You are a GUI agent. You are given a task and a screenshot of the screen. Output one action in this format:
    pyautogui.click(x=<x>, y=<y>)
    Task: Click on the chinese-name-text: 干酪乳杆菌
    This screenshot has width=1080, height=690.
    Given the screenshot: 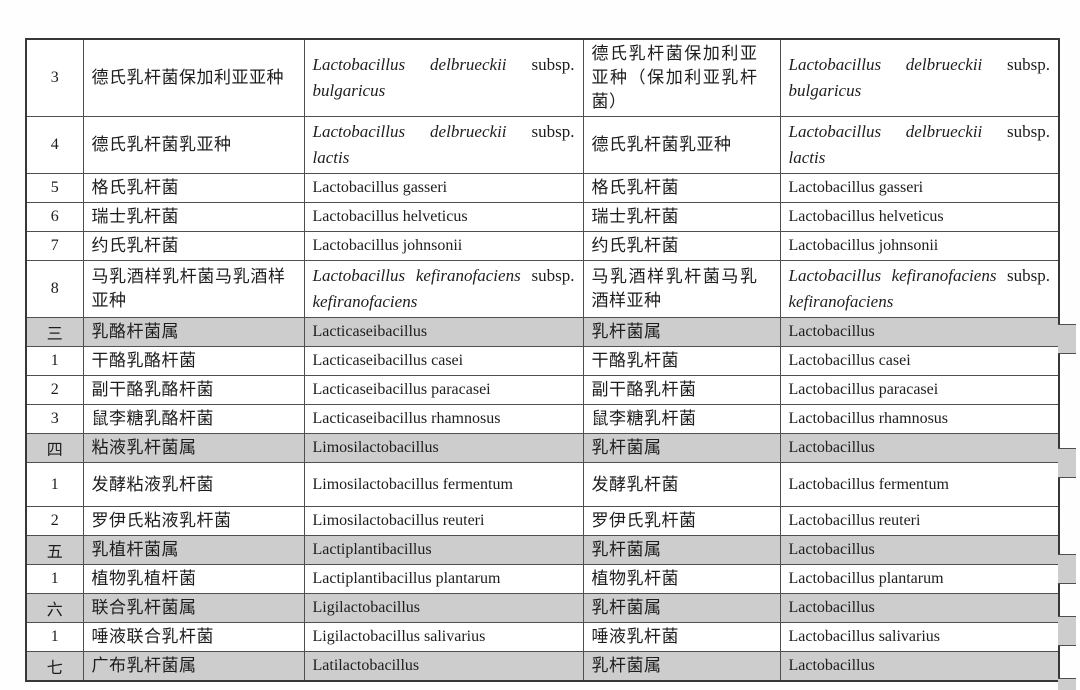 What is the action you would take?
    pyautogui.click(x=635, y=360)
    